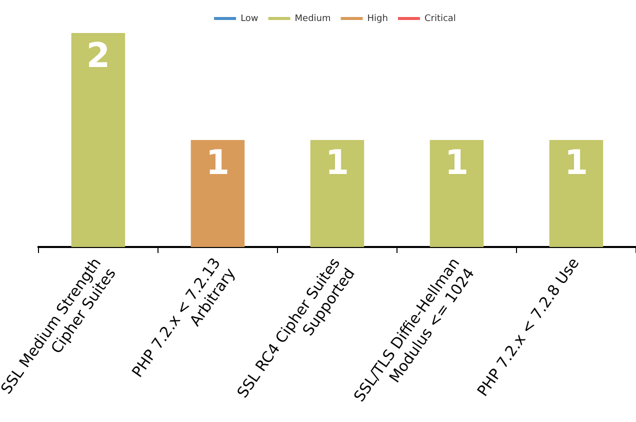 The image size is (636, 422). Describe the element at coordinates (249, 19) in the screenshot. I see `legend-label: Low` at that location.